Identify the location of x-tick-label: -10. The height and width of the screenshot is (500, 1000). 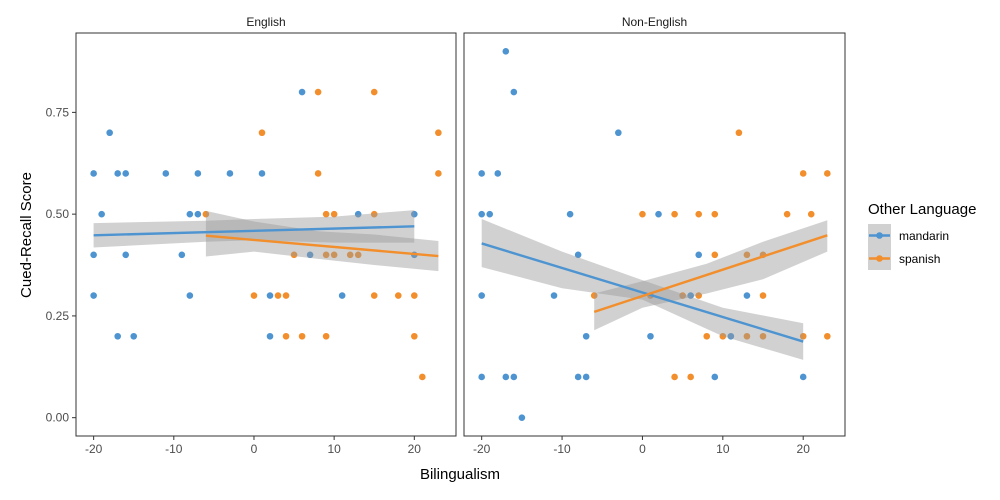
(562, 449).